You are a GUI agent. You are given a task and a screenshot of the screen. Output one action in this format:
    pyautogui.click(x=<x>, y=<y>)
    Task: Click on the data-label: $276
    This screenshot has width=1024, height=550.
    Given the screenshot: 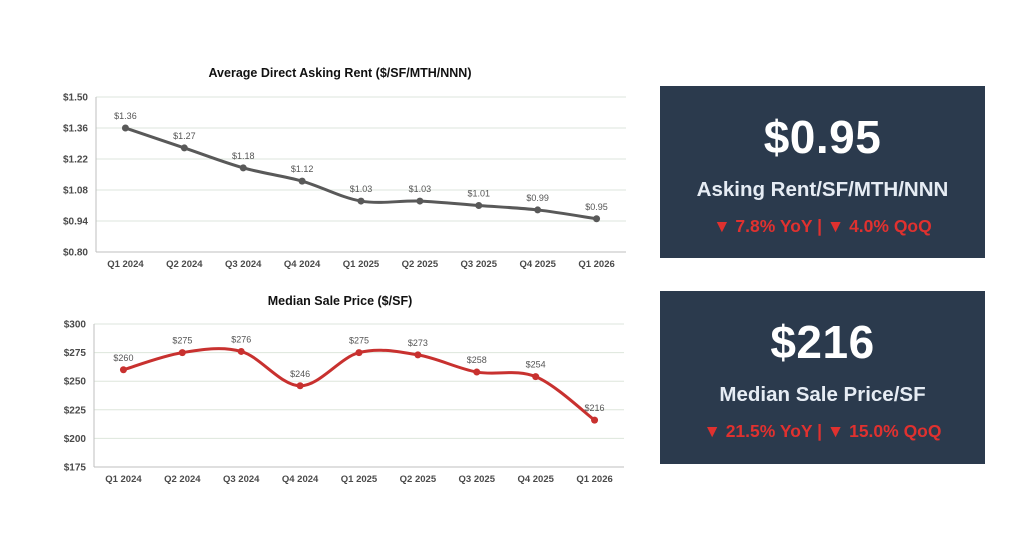 What is the action you would take?
    pyautogui.click(x=241, y=339)
    